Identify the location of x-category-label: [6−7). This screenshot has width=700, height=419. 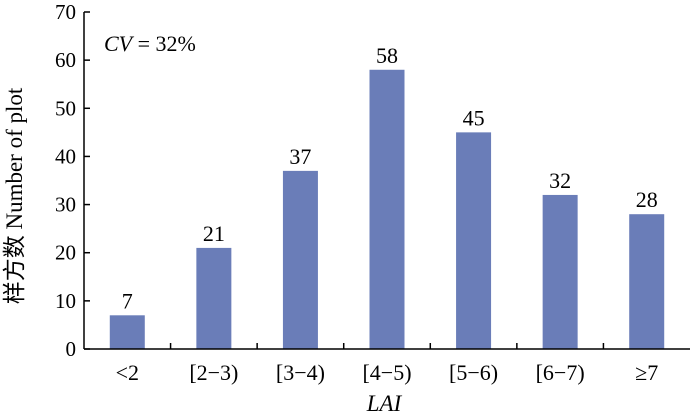
(560, 372).